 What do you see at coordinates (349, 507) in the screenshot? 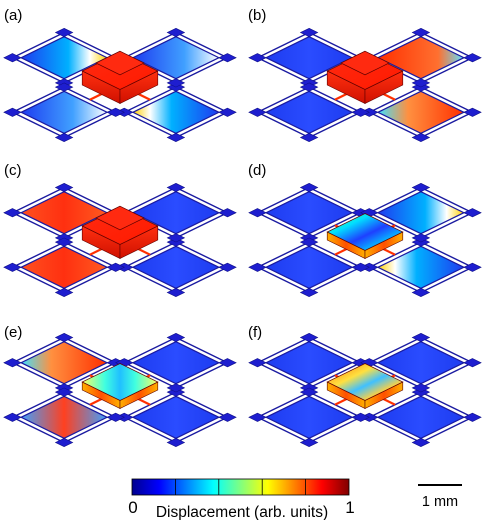
I see `colorbar-max-label: 1` at bounding box center [349, 507].